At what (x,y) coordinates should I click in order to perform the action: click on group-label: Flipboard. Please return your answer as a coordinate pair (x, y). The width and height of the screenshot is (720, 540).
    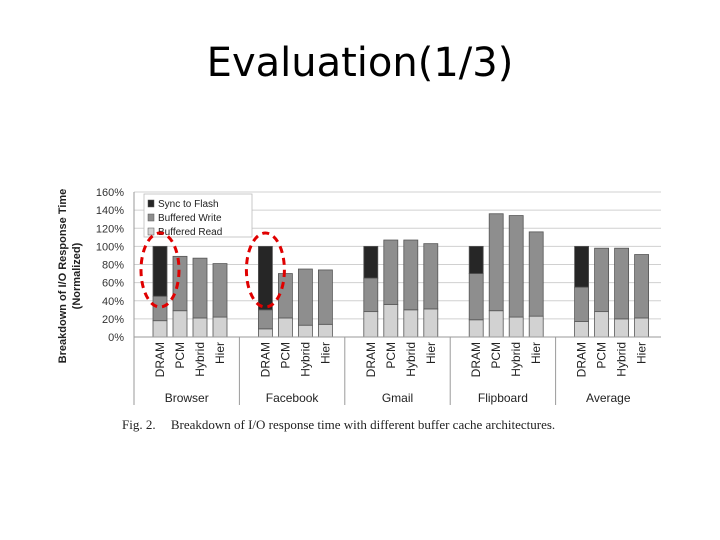
    Looking at the image, I should click on (503, 398).